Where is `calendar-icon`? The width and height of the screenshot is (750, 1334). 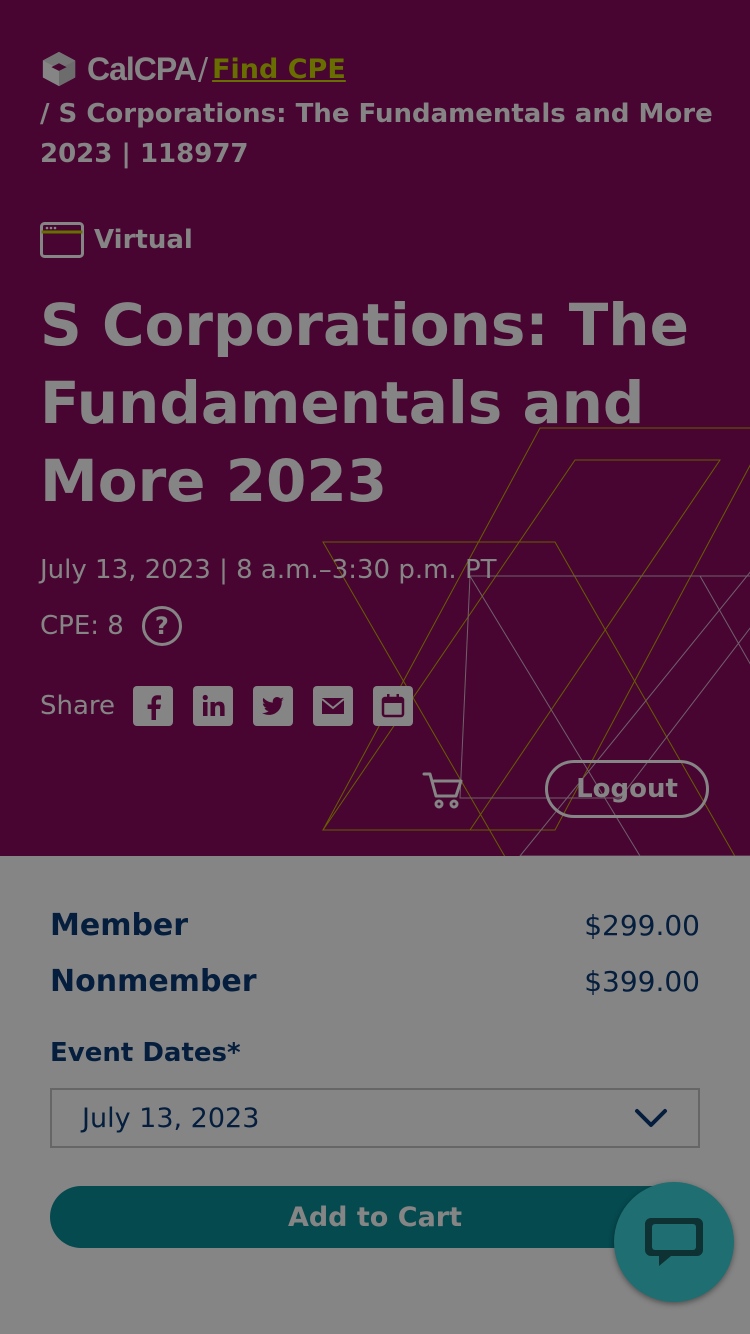
calendar-icon is located at coordinates (393, 706).